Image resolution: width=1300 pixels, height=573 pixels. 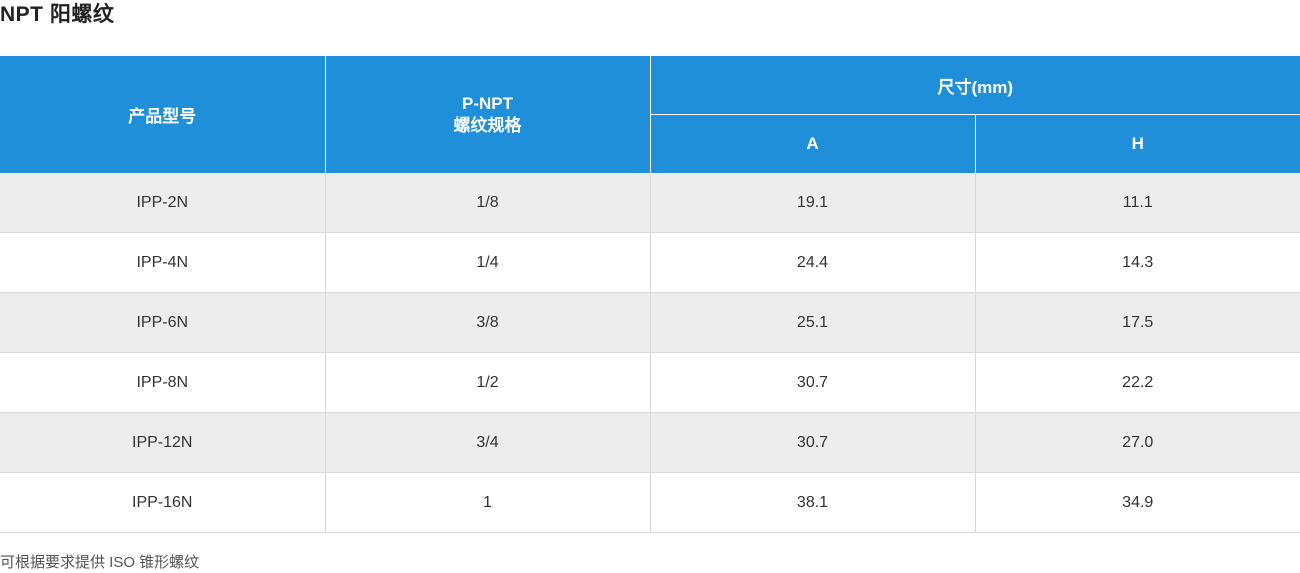 I want to click on cell-thread: 3/8, so click(x=487, y=322).